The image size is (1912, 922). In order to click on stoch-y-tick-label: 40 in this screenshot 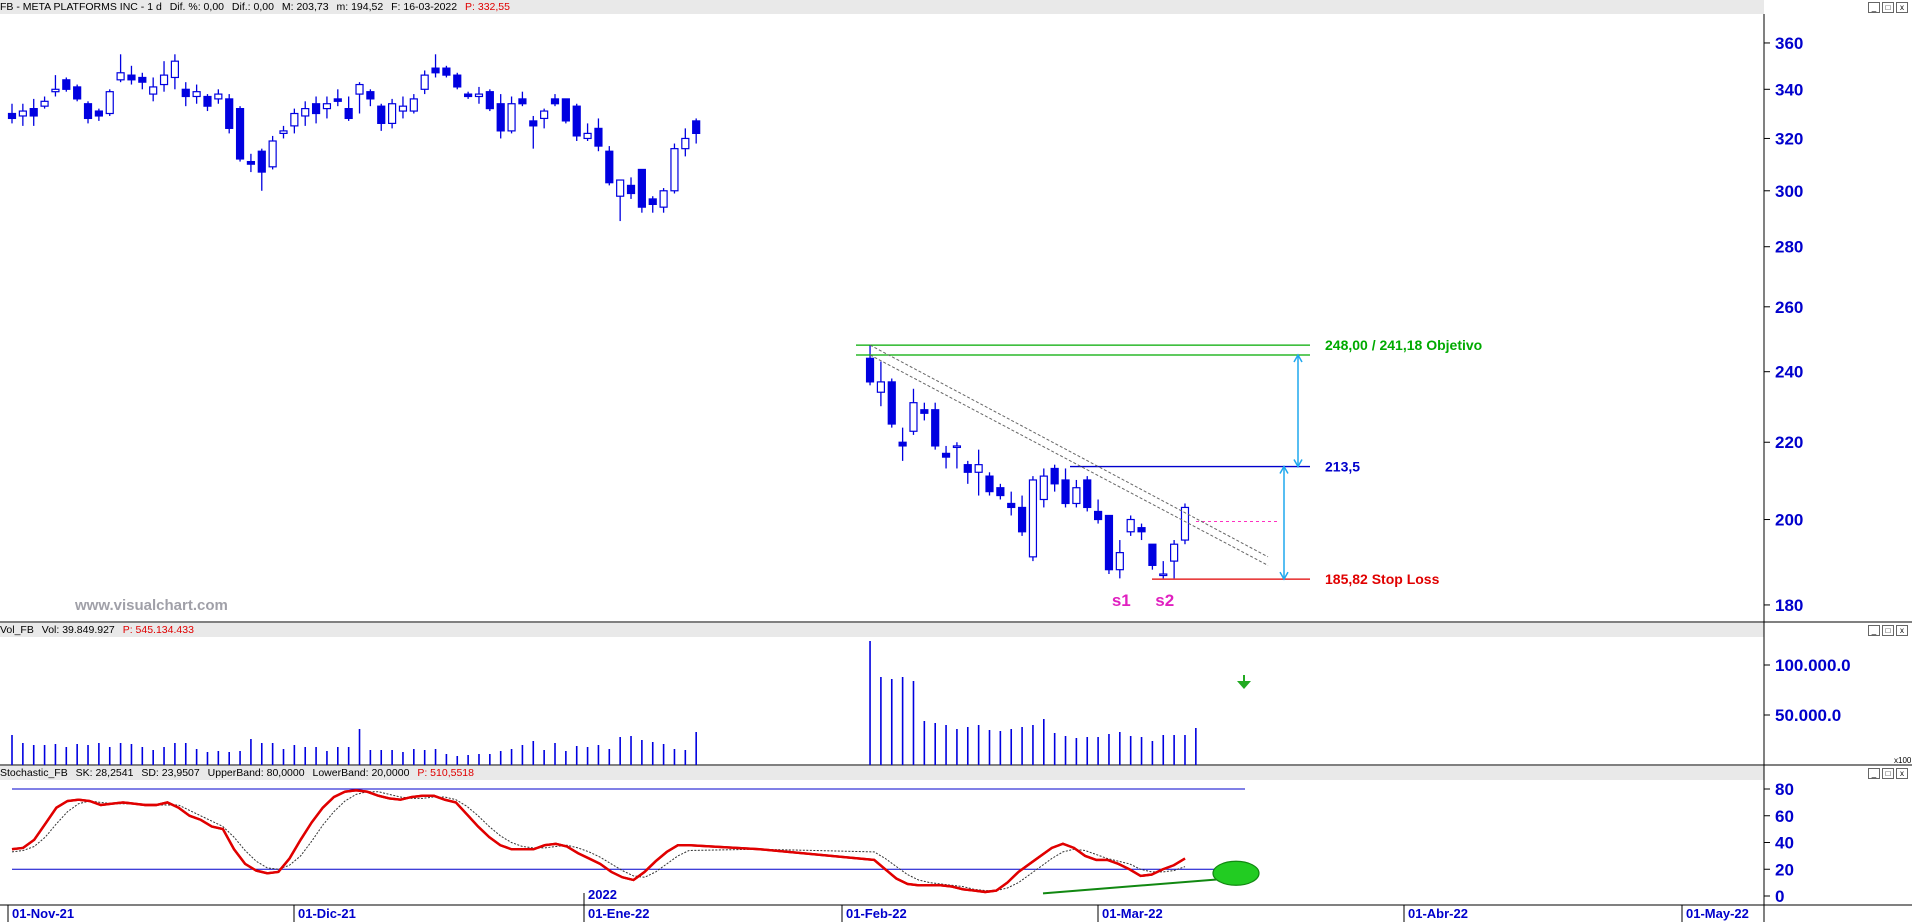, I will do `click(1784, 843)`.